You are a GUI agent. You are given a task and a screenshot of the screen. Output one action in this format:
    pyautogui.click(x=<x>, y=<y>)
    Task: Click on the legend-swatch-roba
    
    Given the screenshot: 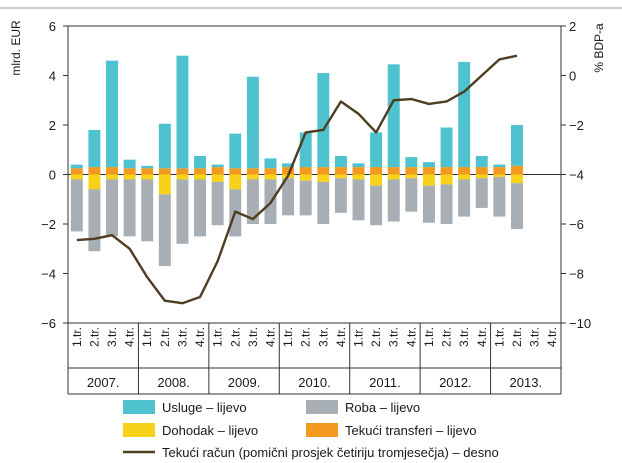 What is the action you would take?
    pyautogui.click(x=322, y=407)
    